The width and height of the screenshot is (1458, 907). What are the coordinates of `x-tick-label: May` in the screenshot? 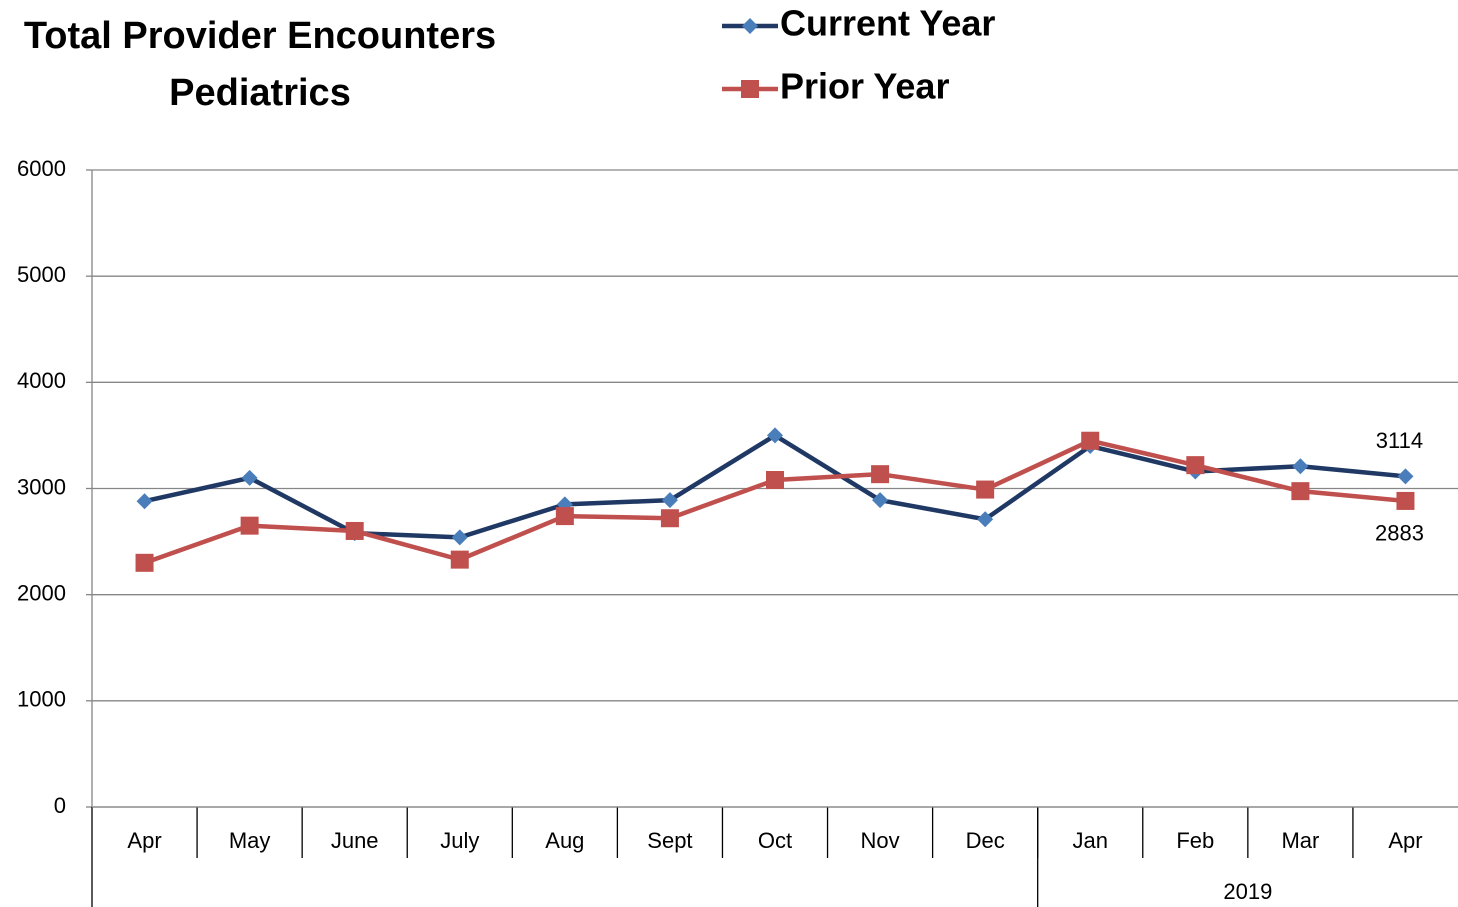 It's located at (250, 840).